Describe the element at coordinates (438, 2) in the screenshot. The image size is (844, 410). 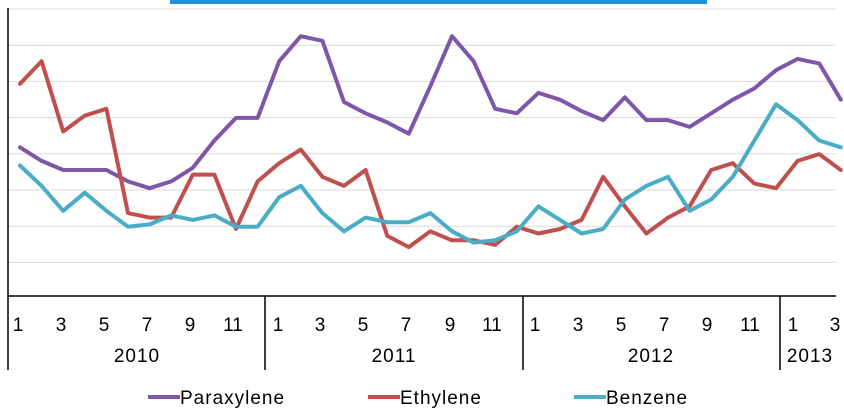
I see `title-remnant-underline` at that location.